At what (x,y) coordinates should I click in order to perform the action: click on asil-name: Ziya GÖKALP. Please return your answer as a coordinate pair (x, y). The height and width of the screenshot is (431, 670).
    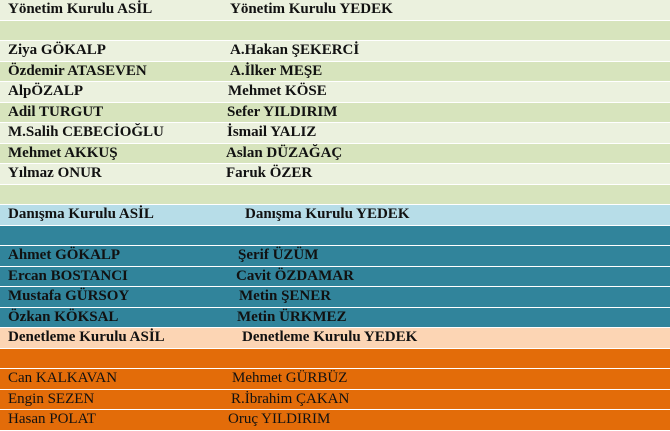
    Looking at the image, I should click on (57, 50).